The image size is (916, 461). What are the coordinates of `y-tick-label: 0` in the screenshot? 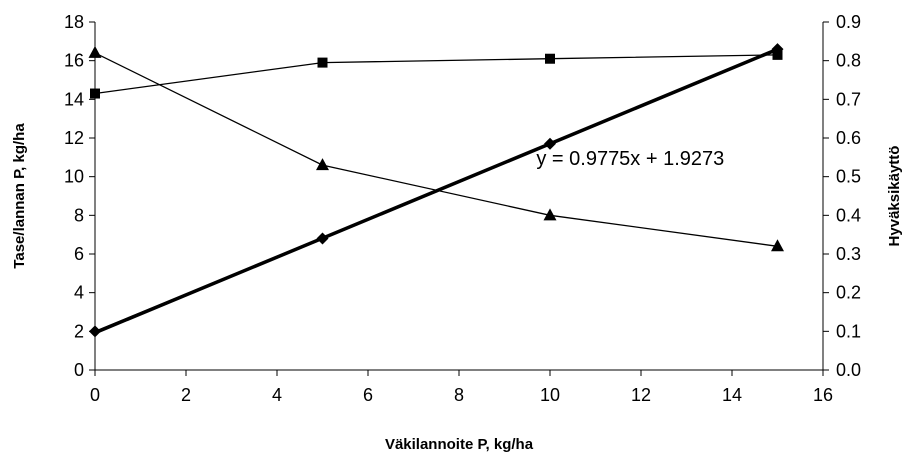 It's located at (79, 370).